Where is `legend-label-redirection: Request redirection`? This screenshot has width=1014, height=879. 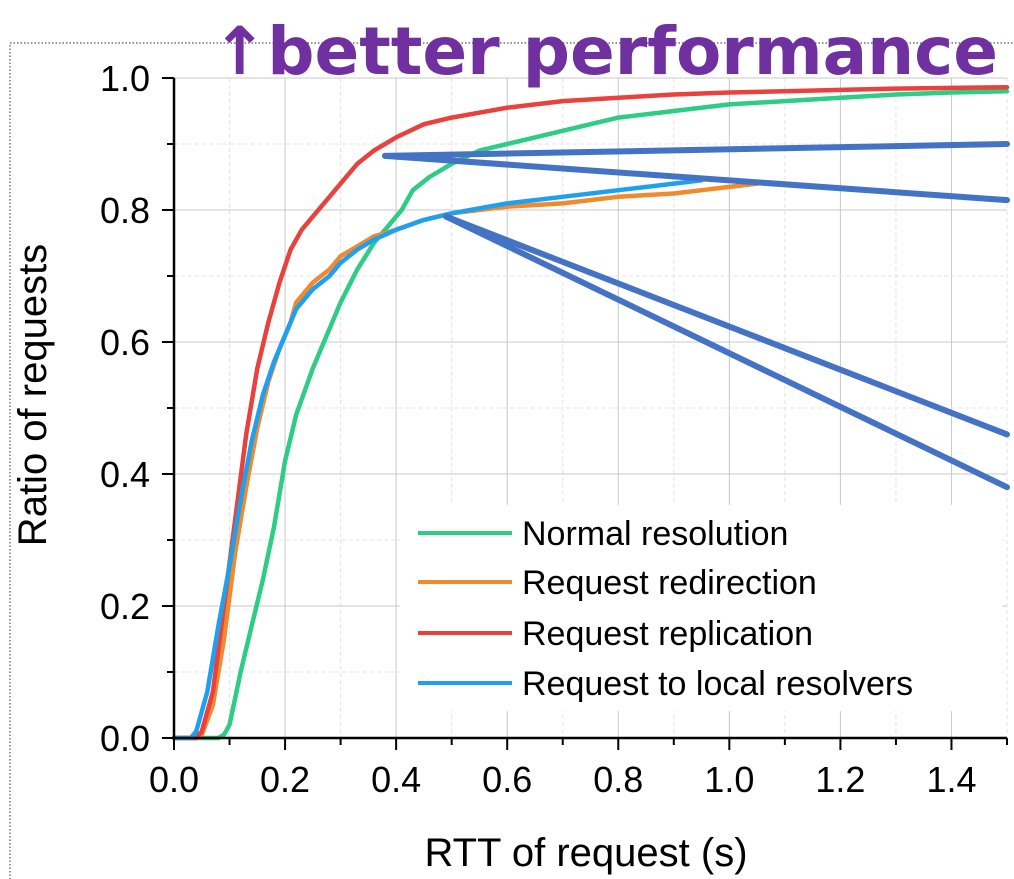
legend-label-redirection: Request redirection is located at coordinates (669, 583).